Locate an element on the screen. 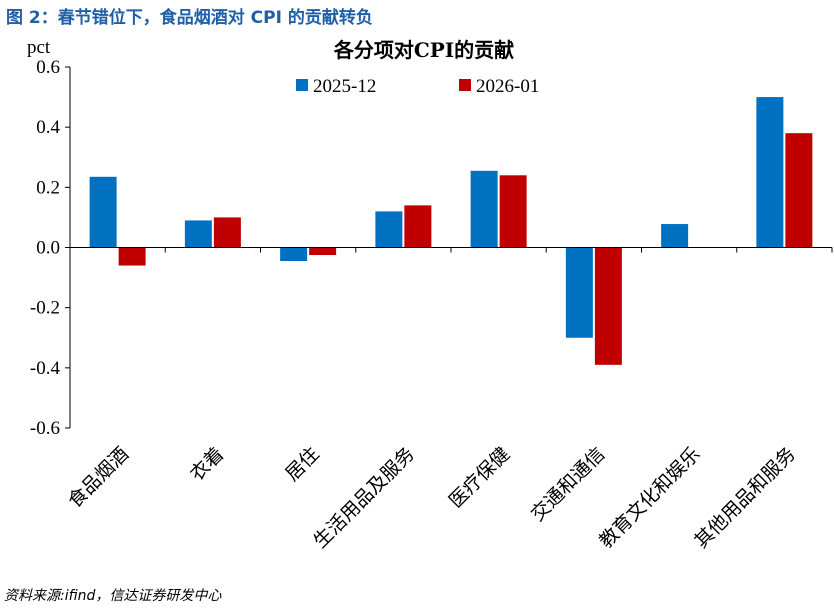 This screenshot has height=609, width=834. y-tick-label: 0.4 is located at coordinates (48, 127).